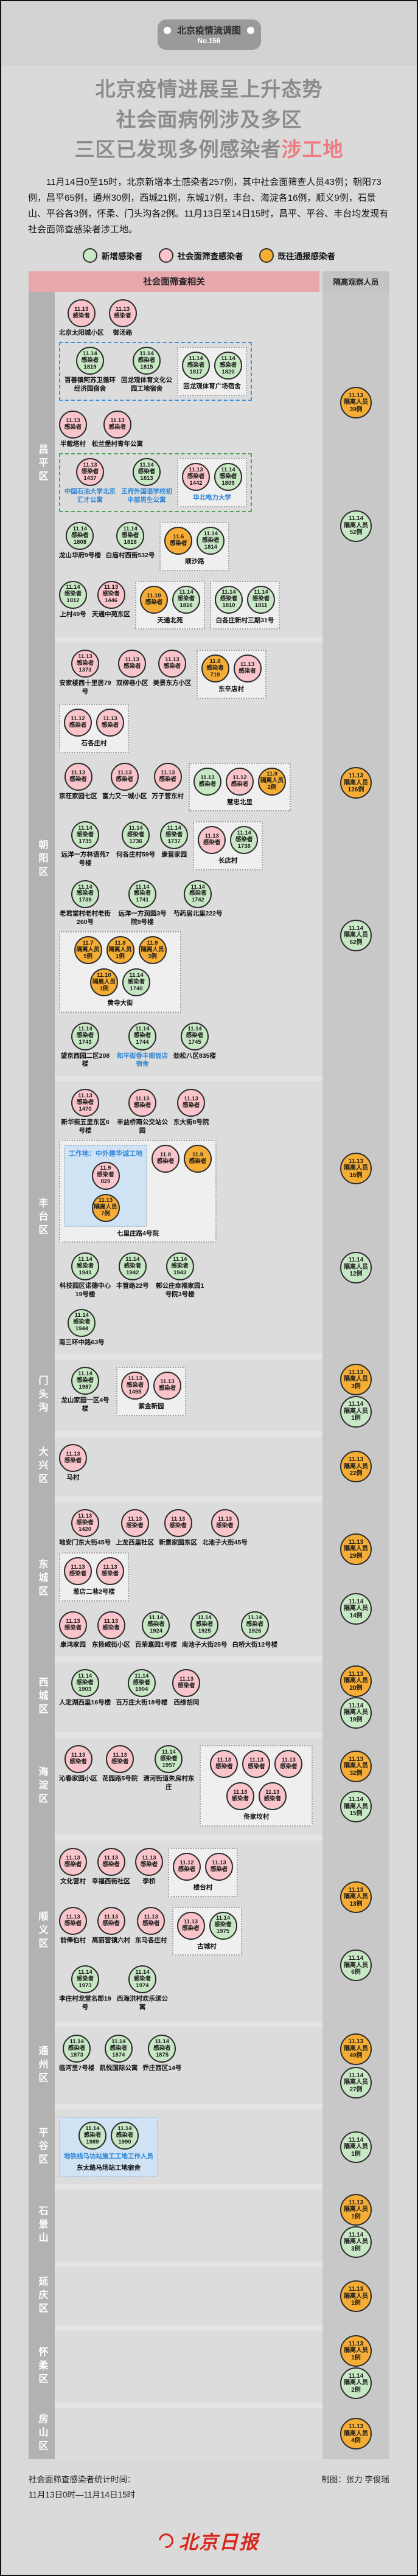 The width and height of the screenshot is (418, 2576). I want to click on circle-text: 22例, so click(356, 1473).